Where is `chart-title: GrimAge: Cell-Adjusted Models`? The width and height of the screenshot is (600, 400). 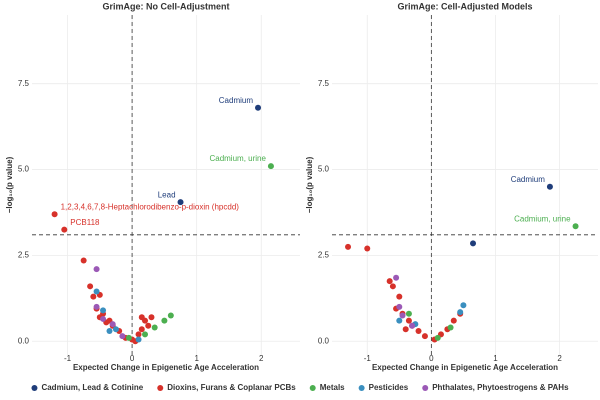
chart-title: GrimAge: Cell-Adjusted Models is located at coordinates (464, 6).